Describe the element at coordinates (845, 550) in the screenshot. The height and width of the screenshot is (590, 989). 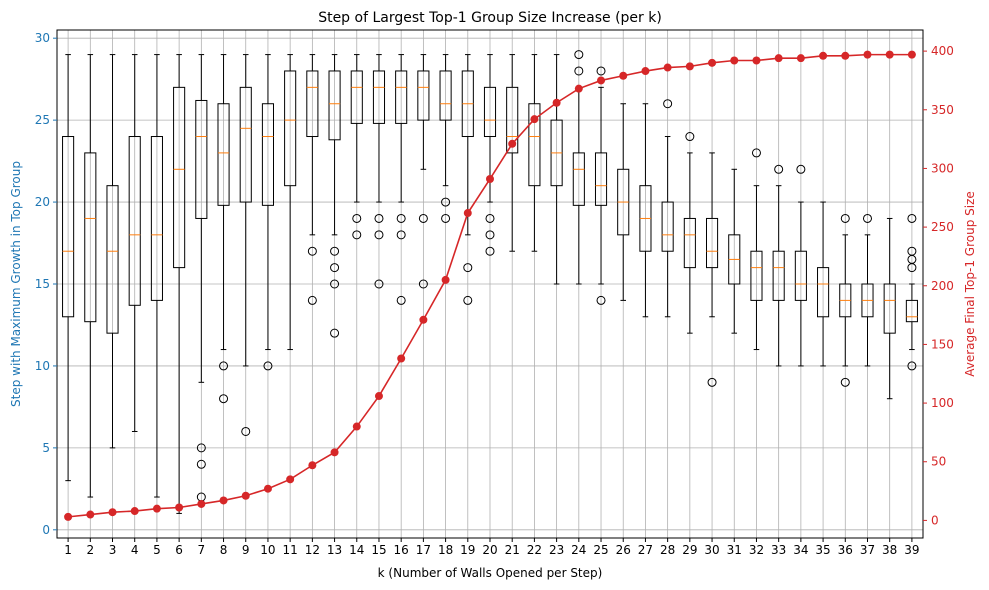
I see `x-tick-label: 36` at that location.